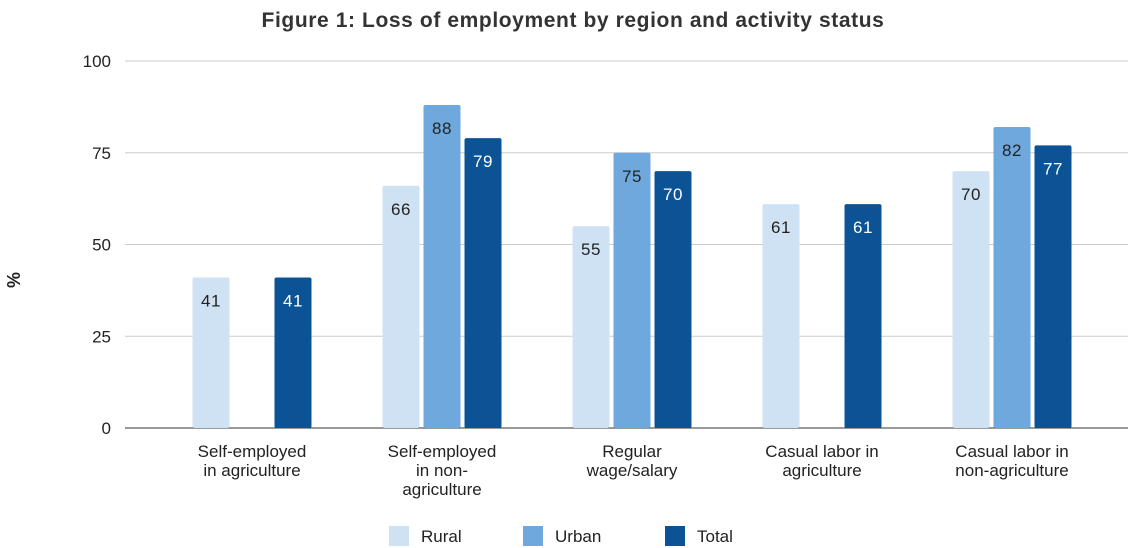 The width and height of the screenshot is (1130, 548). I want to click on data-label-rural: 61, so click(781, 227).